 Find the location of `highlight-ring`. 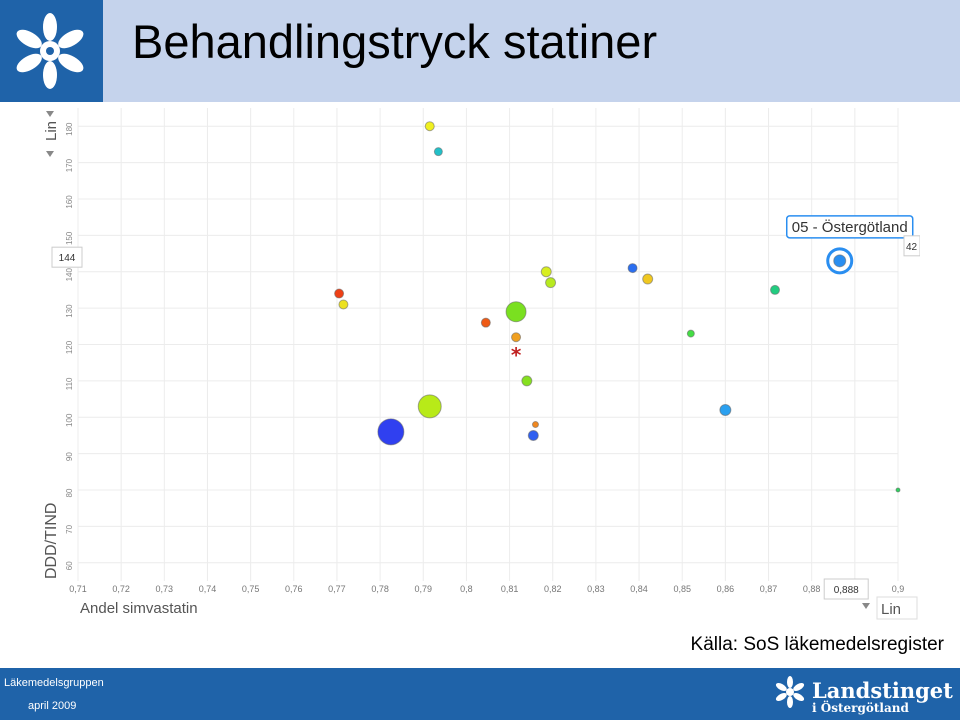

highlight-ring is located at coordinates (840, 261).